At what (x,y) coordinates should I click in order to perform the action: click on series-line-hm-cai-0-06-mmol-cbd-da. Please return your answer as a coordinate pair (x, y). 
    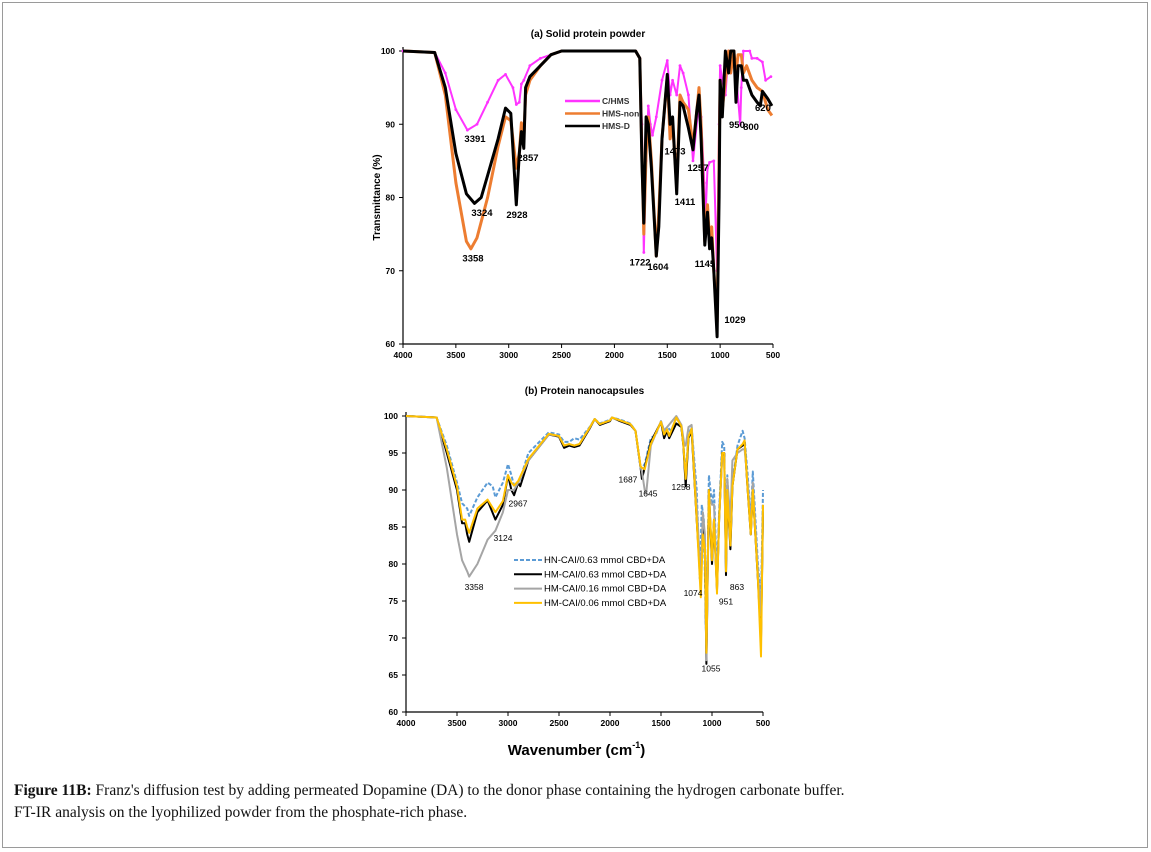
    Looking at the image, I should click on (584, 536).